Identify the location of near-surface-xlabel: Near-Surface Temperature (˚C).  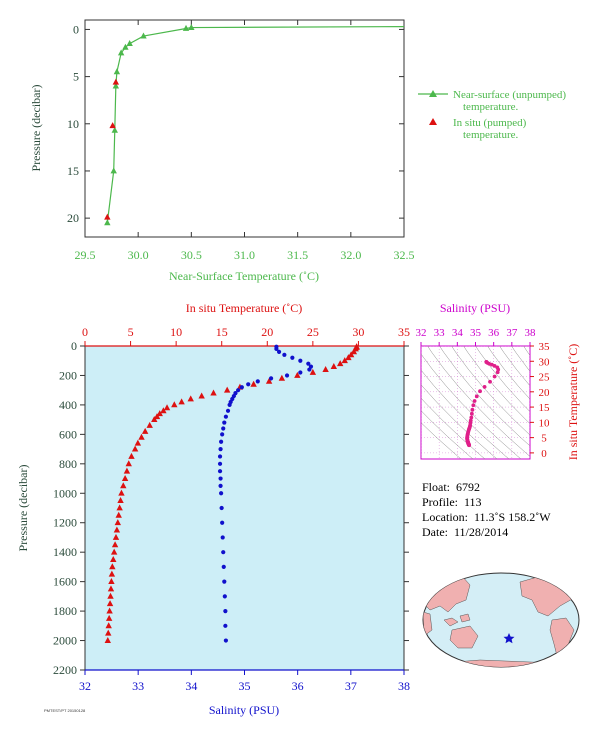
(244, 276).